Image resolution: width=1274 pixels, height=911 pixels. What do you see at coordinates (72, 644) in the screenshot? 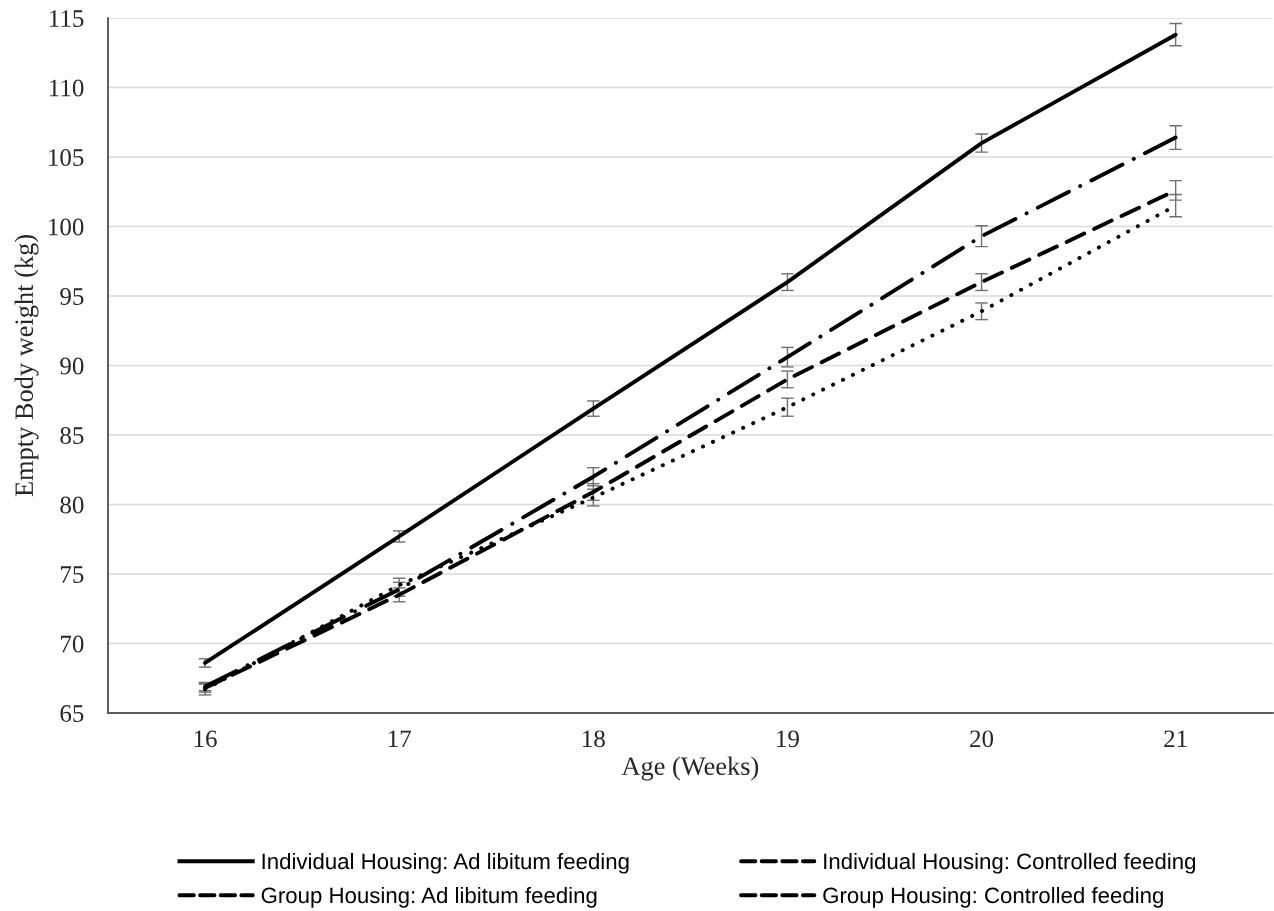
I see `y-tick-label: 70` at bounding box center [72, 644].